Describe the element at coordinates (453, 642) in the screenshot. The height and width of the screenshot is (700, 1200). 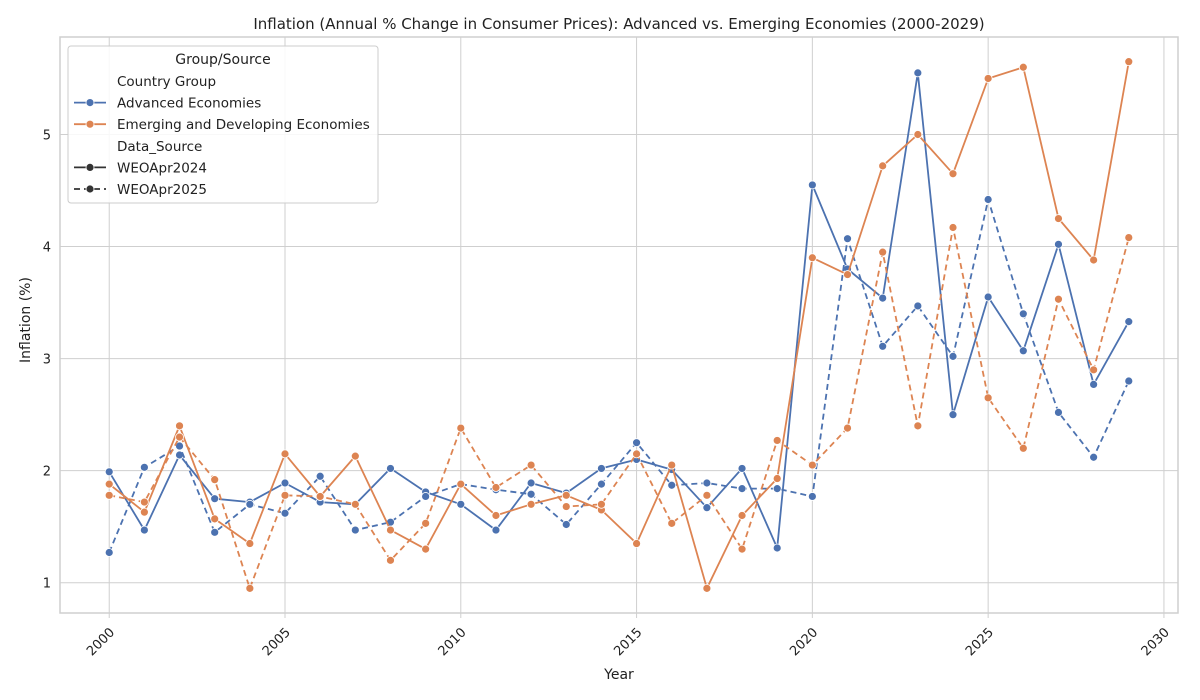
I see `x-tick-label: 2010` at that location.